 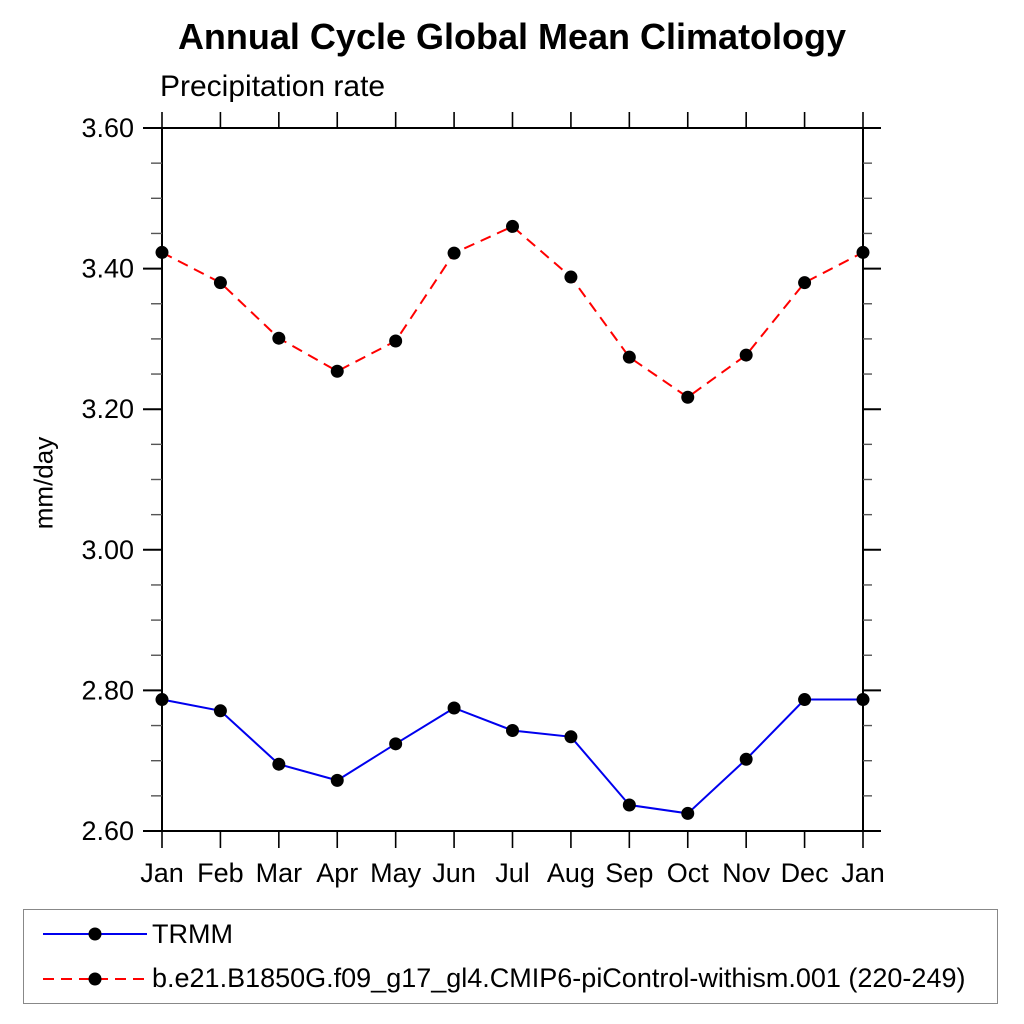 I want to click on y-tick-label: 2.80, so click(x=107, y=690).